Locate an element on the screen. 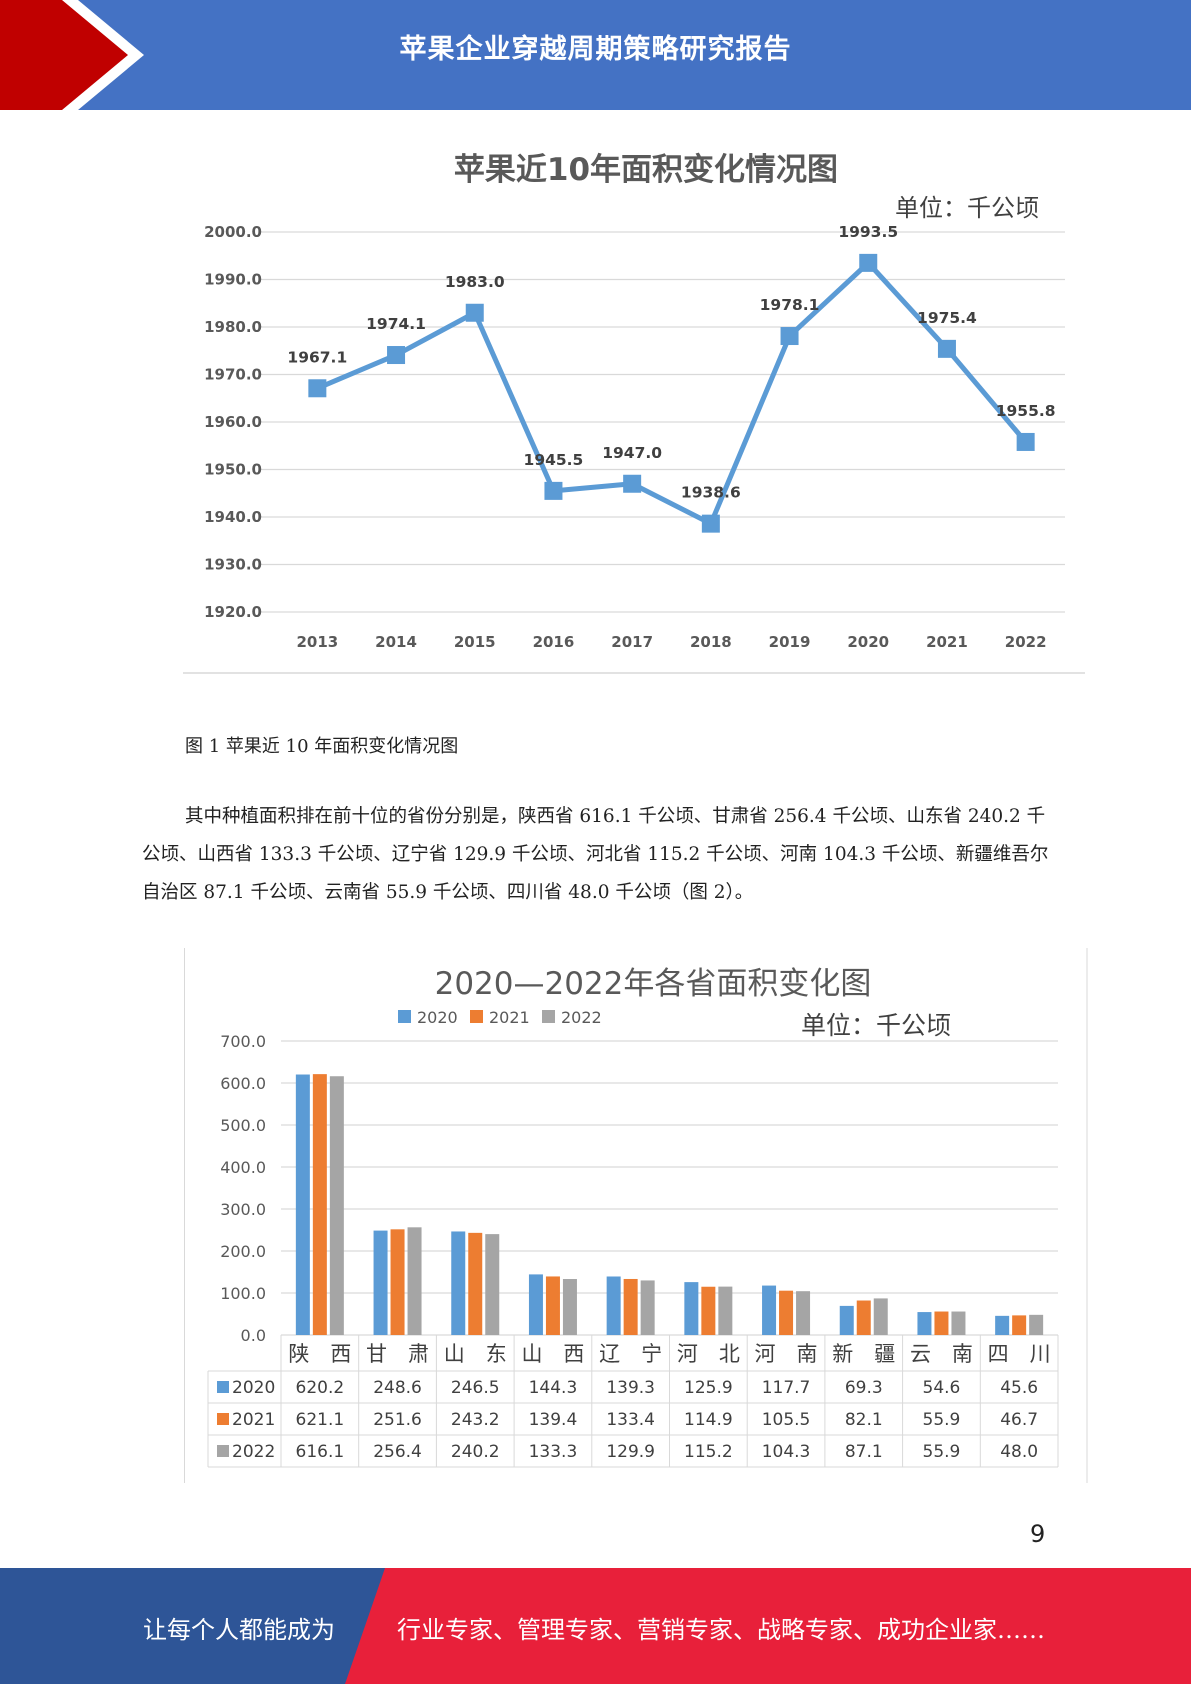 Image resolution: width=1191 pixels, height=1684 pixels. legend-label: 2020 is located at coordinates (437, 1017).